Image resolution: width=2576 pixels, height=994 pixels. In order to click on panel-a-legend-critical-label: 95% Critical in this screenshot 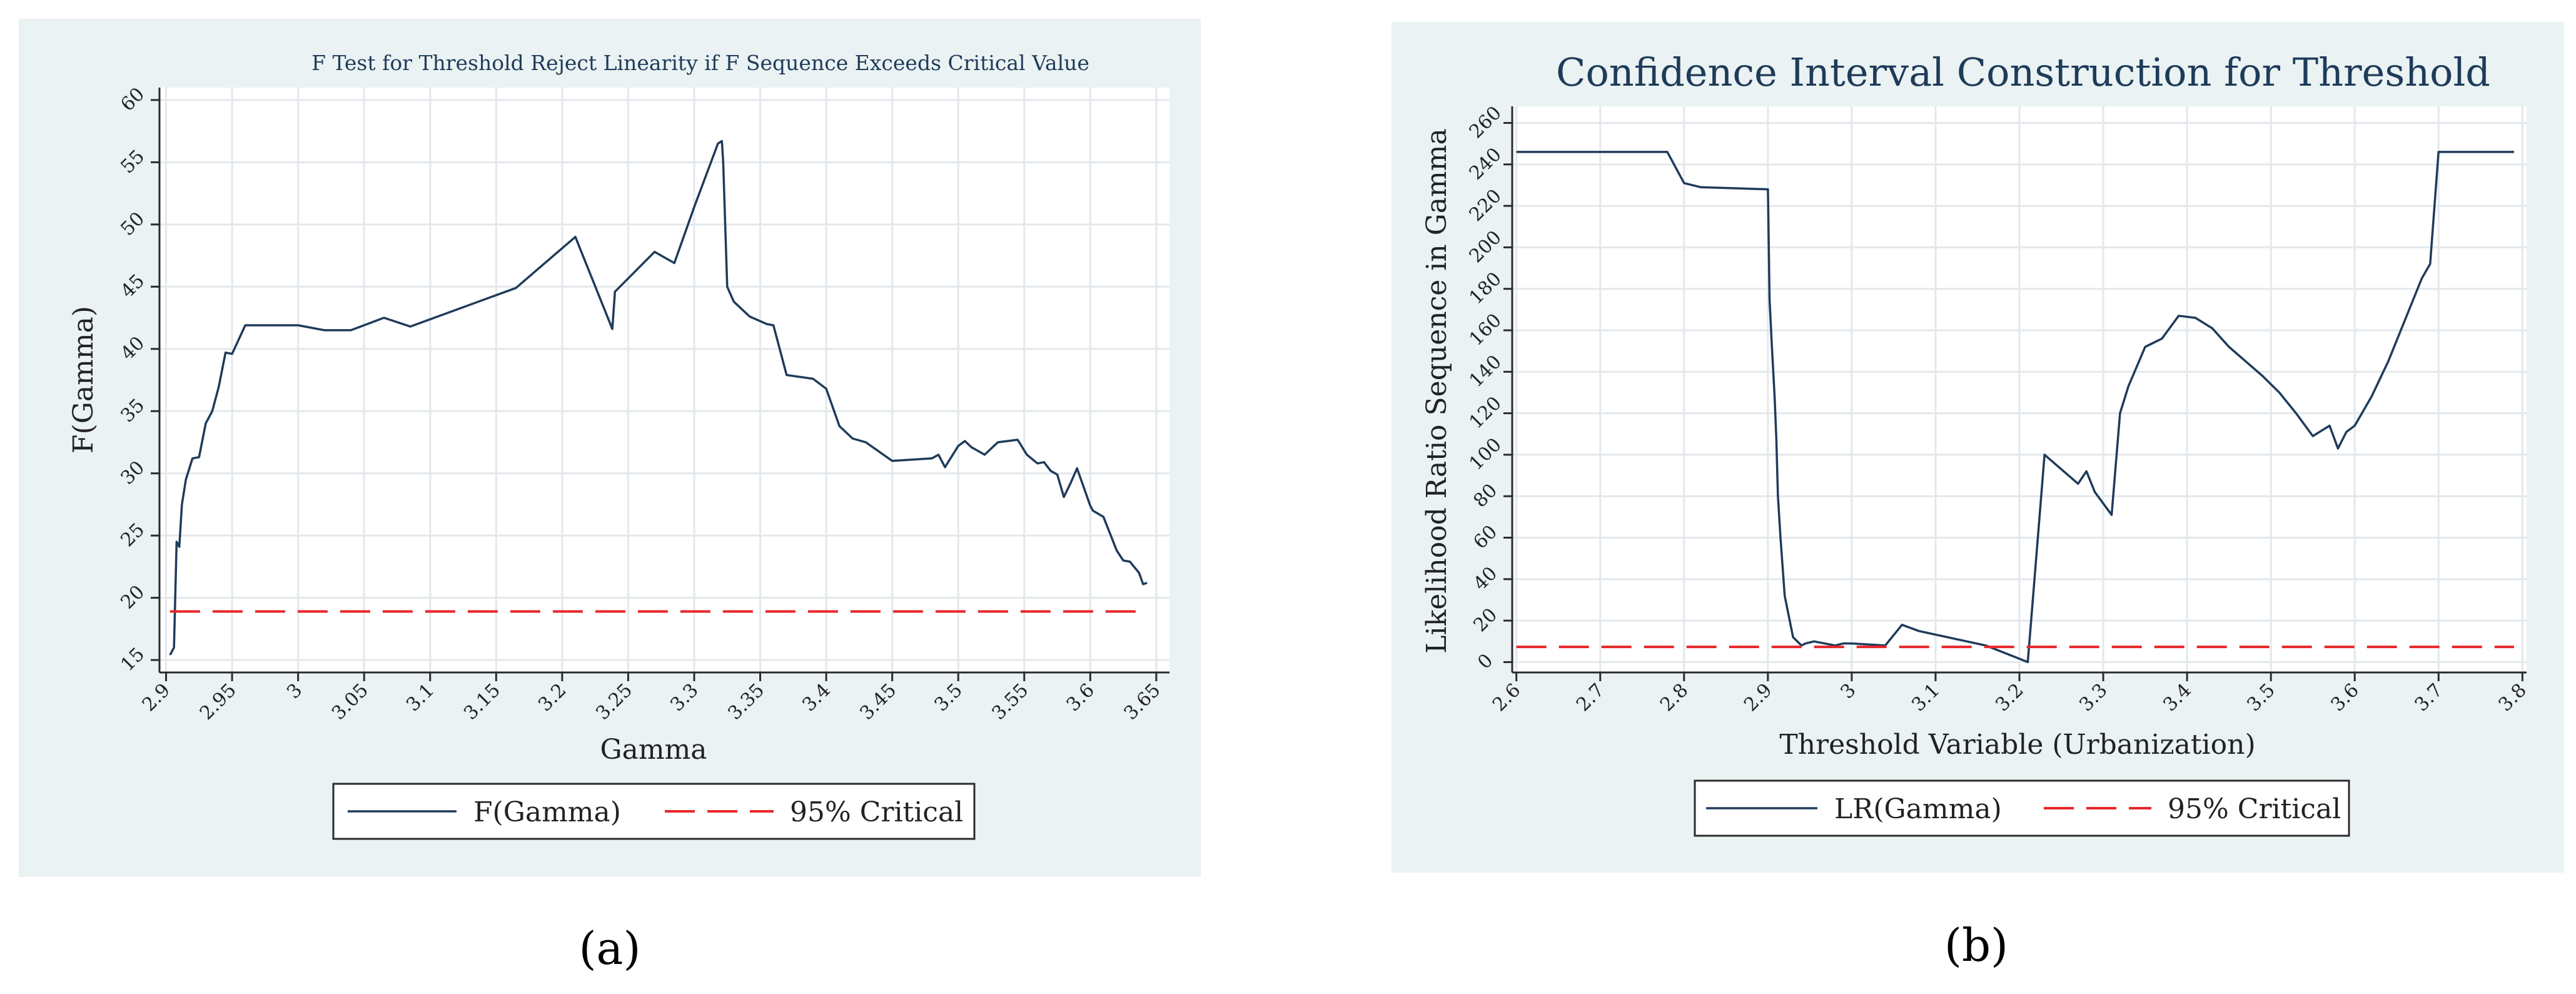, I will do `click(876, 812)`.